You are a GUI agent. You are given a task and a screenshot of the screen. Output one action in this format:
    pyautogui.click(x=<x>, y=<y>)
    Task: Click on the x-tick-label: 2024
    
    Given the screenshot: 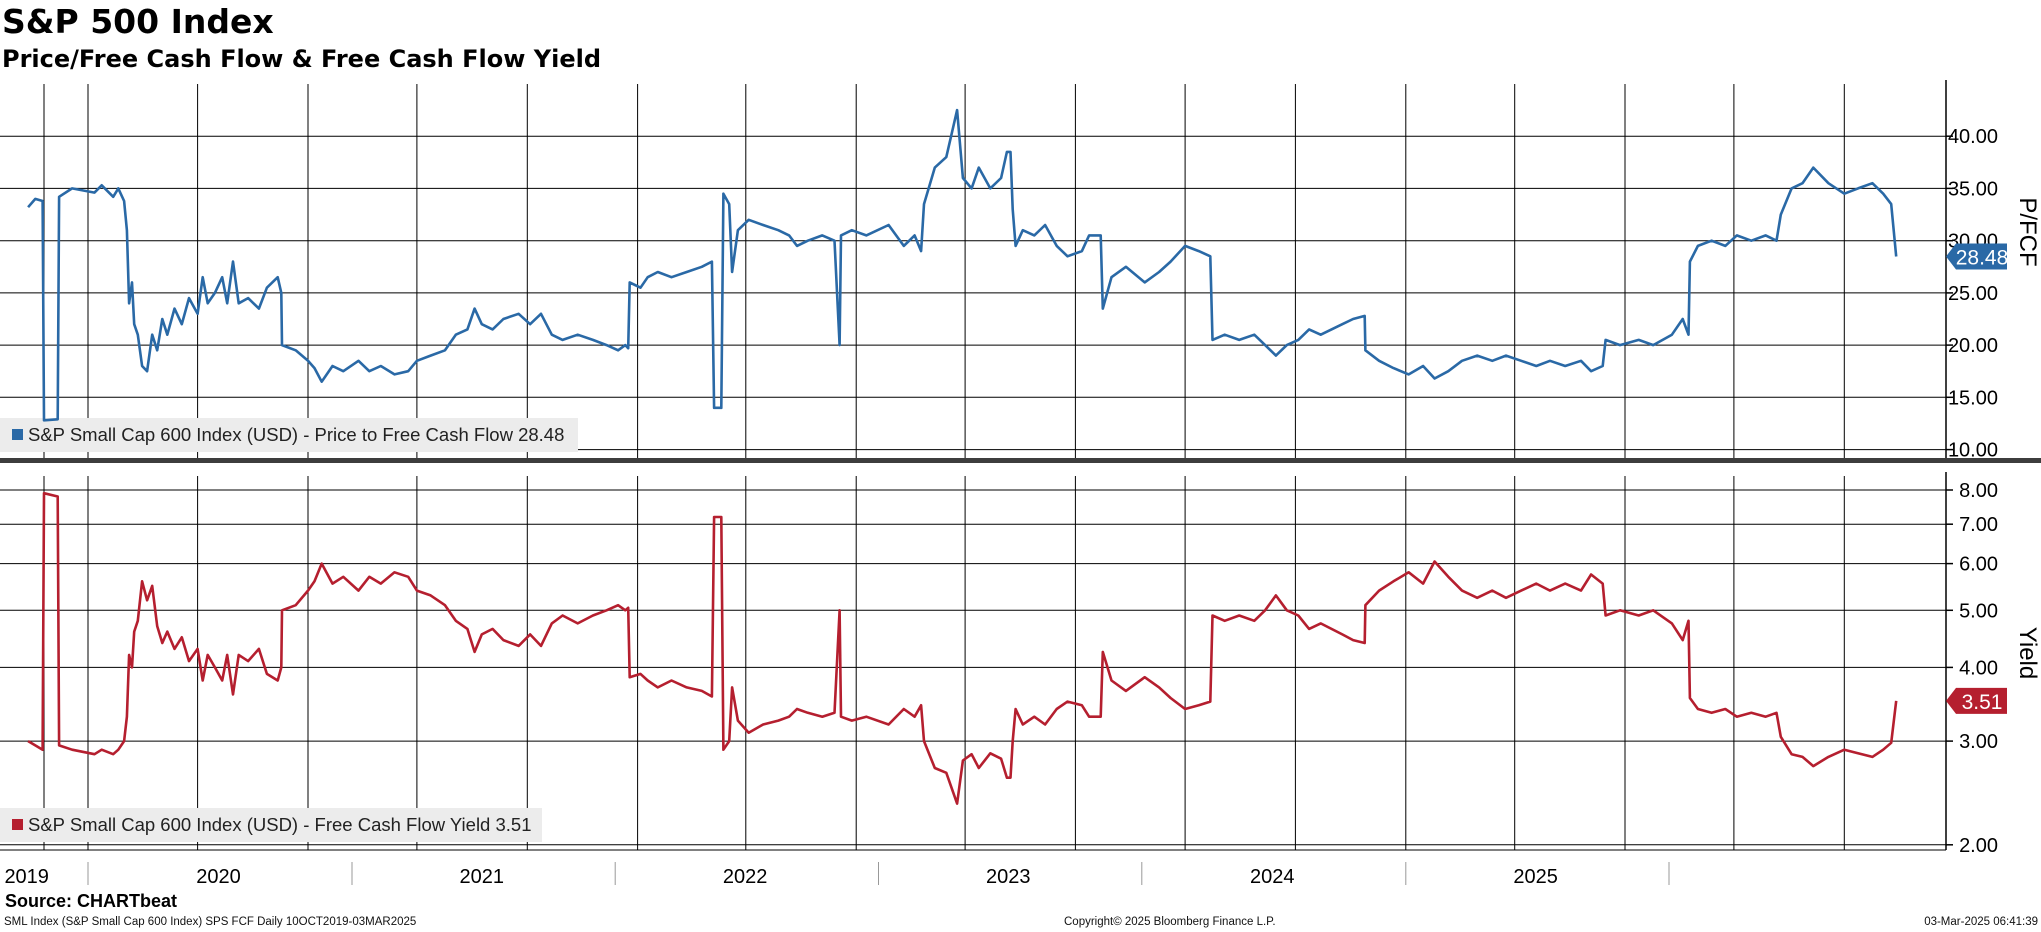 What is the action you would take?
    pyautogui.click(x=1272, y=877)
    